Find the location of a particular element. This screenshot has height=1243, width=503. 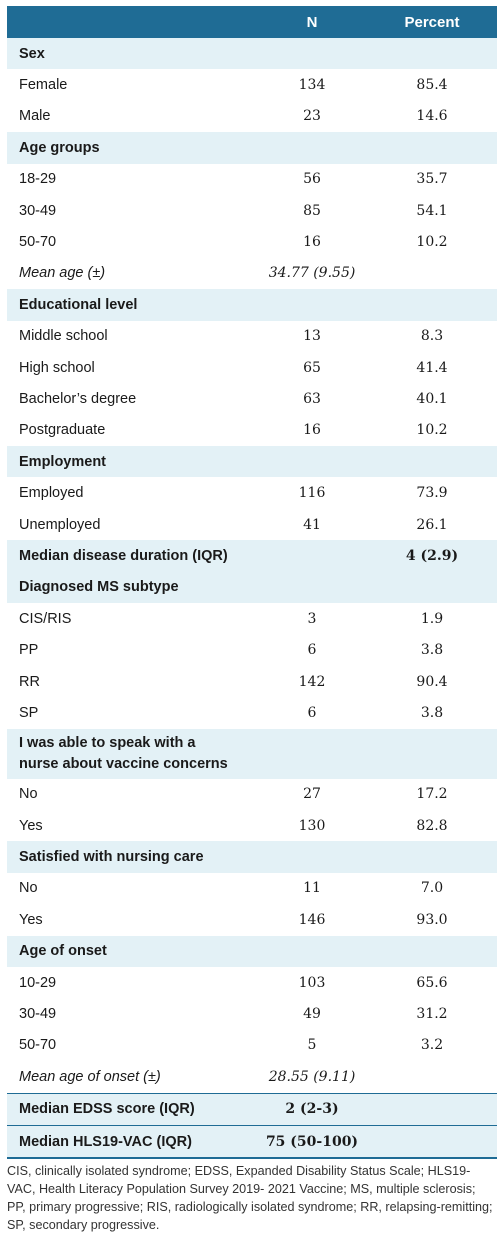

cell-percent: 1.9 is located at coordinates (432, 618).